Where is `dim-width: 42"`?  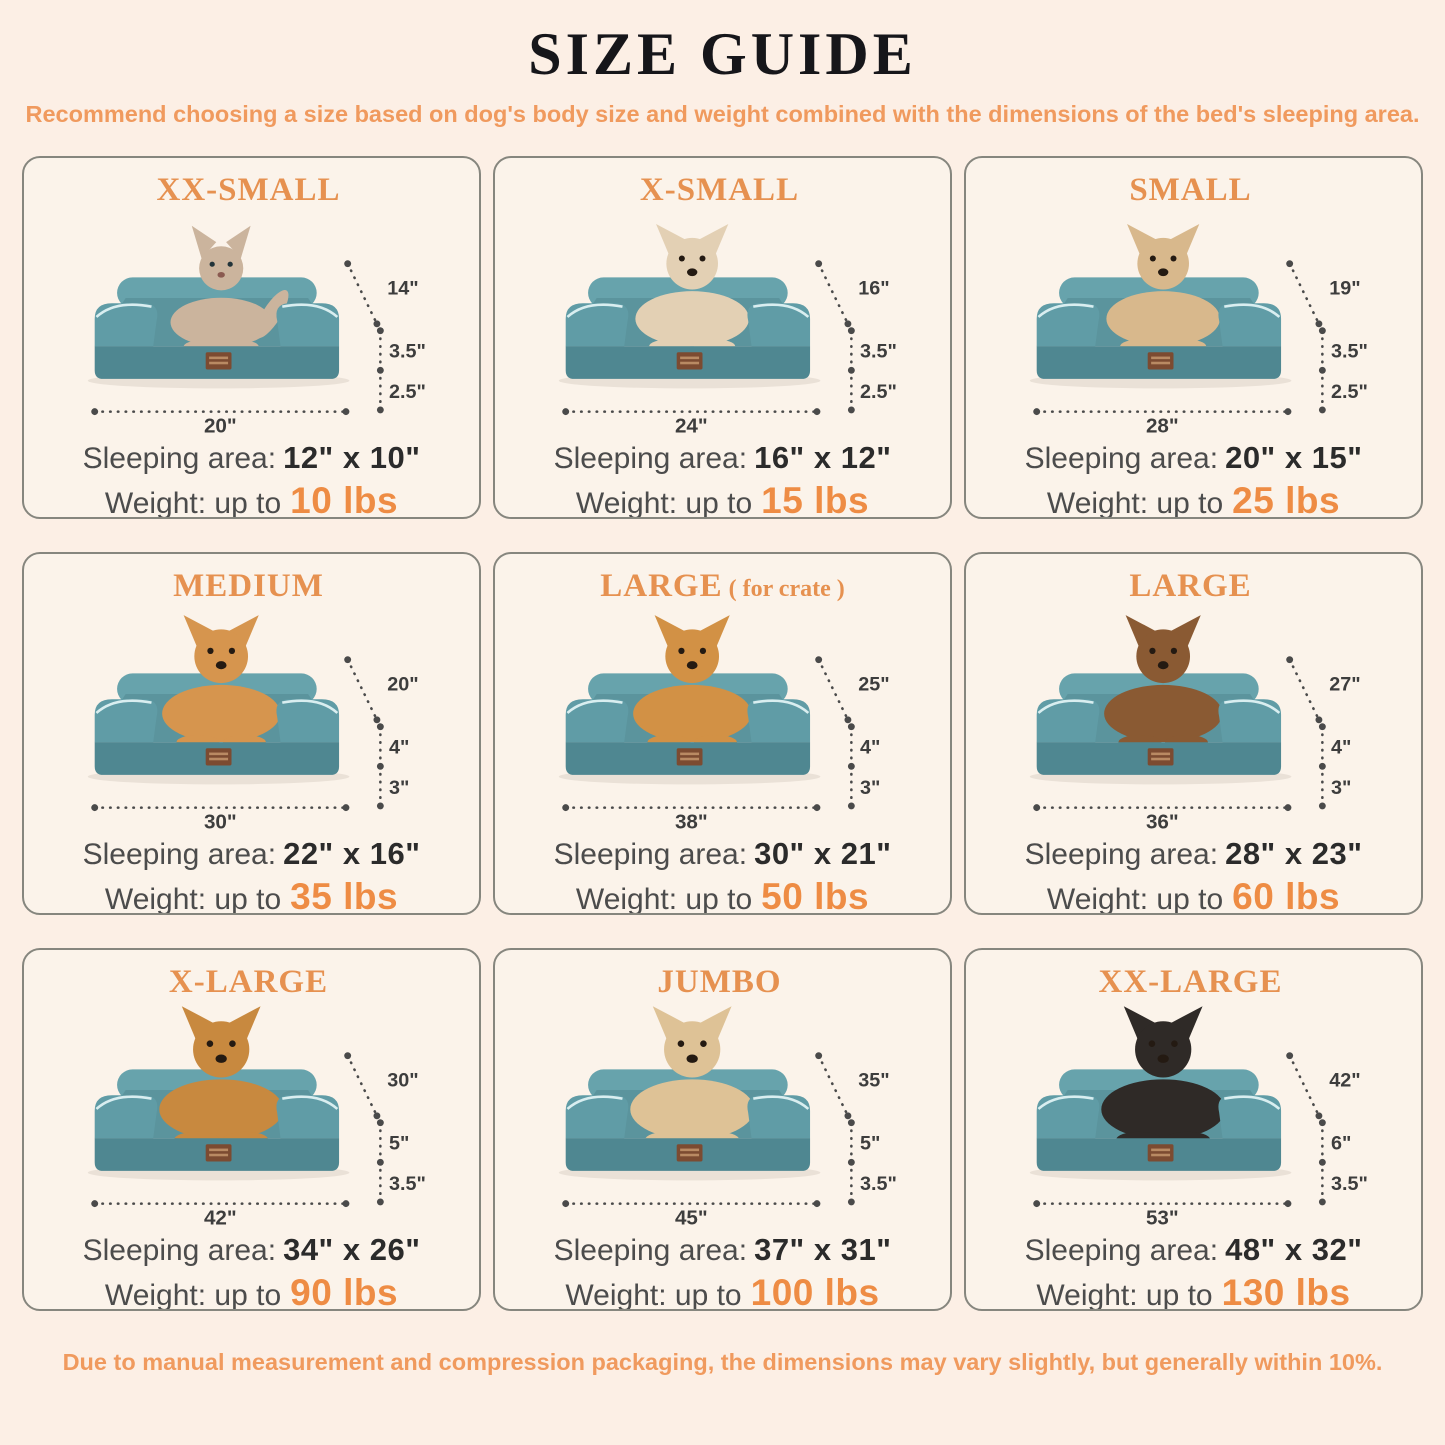
dim-width: 42" is located at coordinates (220, 1217).